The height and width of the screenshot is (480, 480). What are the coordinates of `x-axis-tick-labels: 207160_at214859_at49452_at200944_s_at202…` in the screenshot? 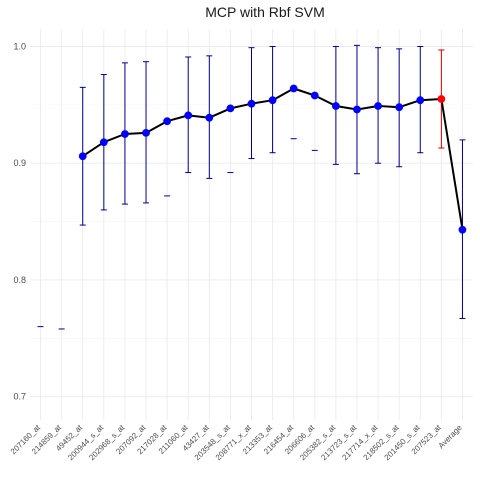 It's located at (236, 443).